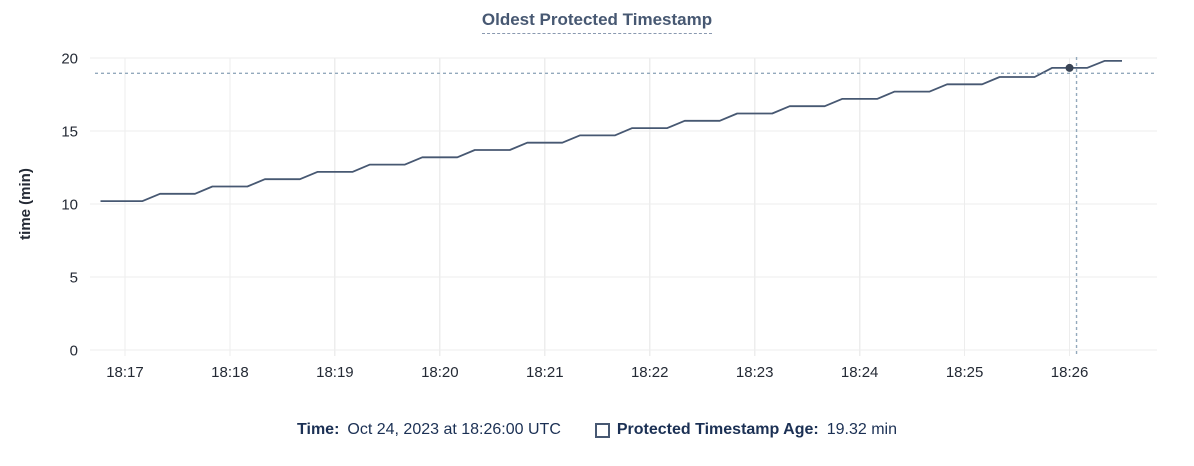  What do you see at coordinates (545, 372) in the screenshot?
I see `x-tick-label: 18:21` at bounding box center [545, 372].